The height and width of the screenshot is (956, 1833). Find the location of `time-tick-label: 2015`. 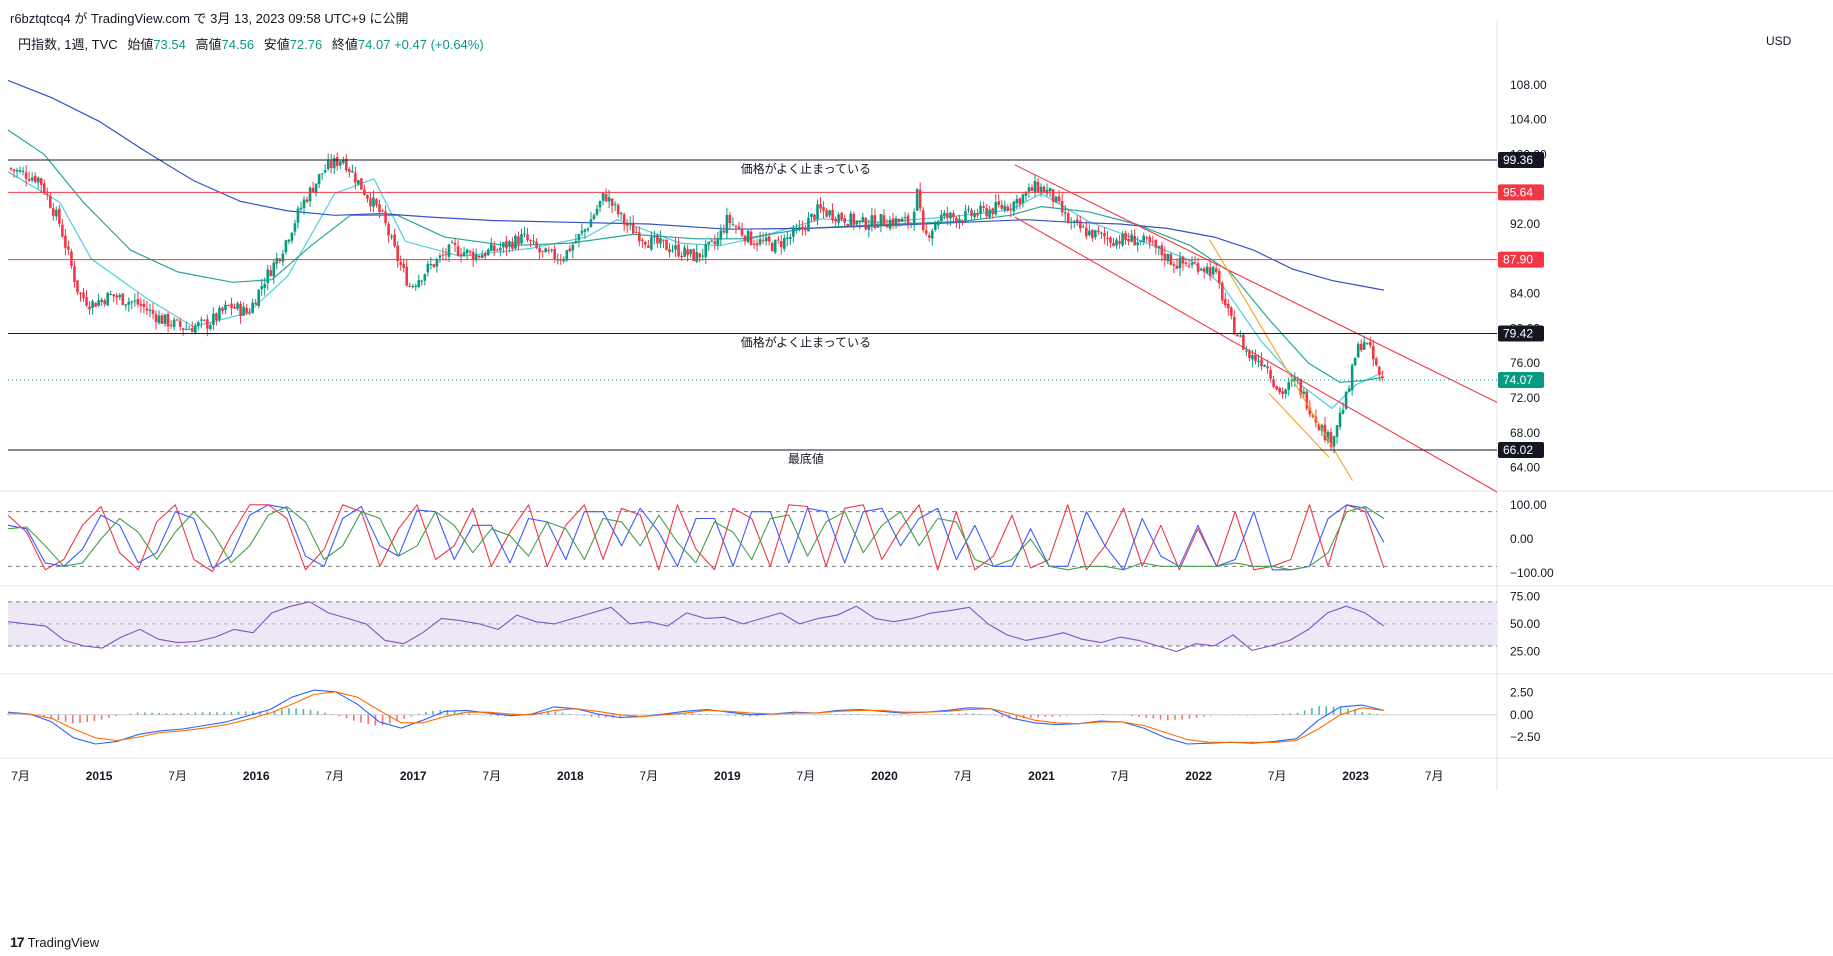

time-tick-label: 2015 is located at coordinates (99, 776).